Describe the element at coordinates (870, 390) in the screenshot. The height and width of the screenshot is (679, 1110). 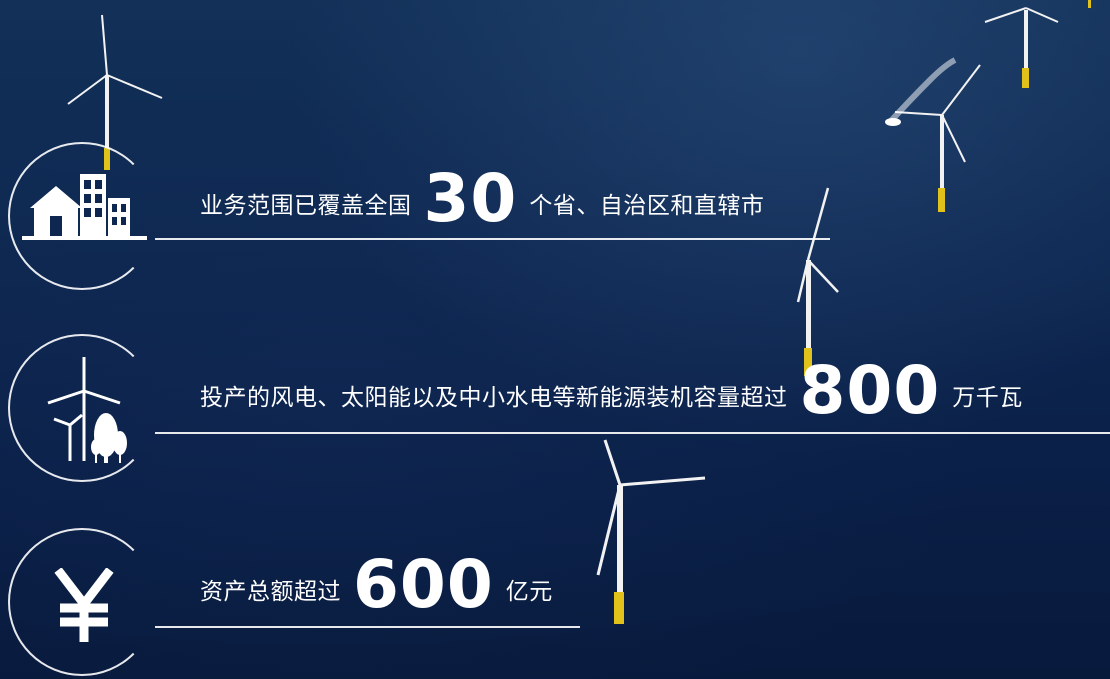
I see `stat-number: 800` at that location.